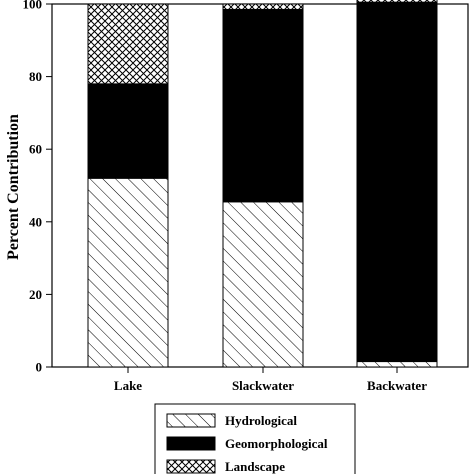 Image resolution: width=474 pixels, height=474 pixels. What do you see at coordinates (37, 187) in the screenshot?
I see `y-axis-ticks: 0 20 40 60 80 100` at bounding box center [37, 187].